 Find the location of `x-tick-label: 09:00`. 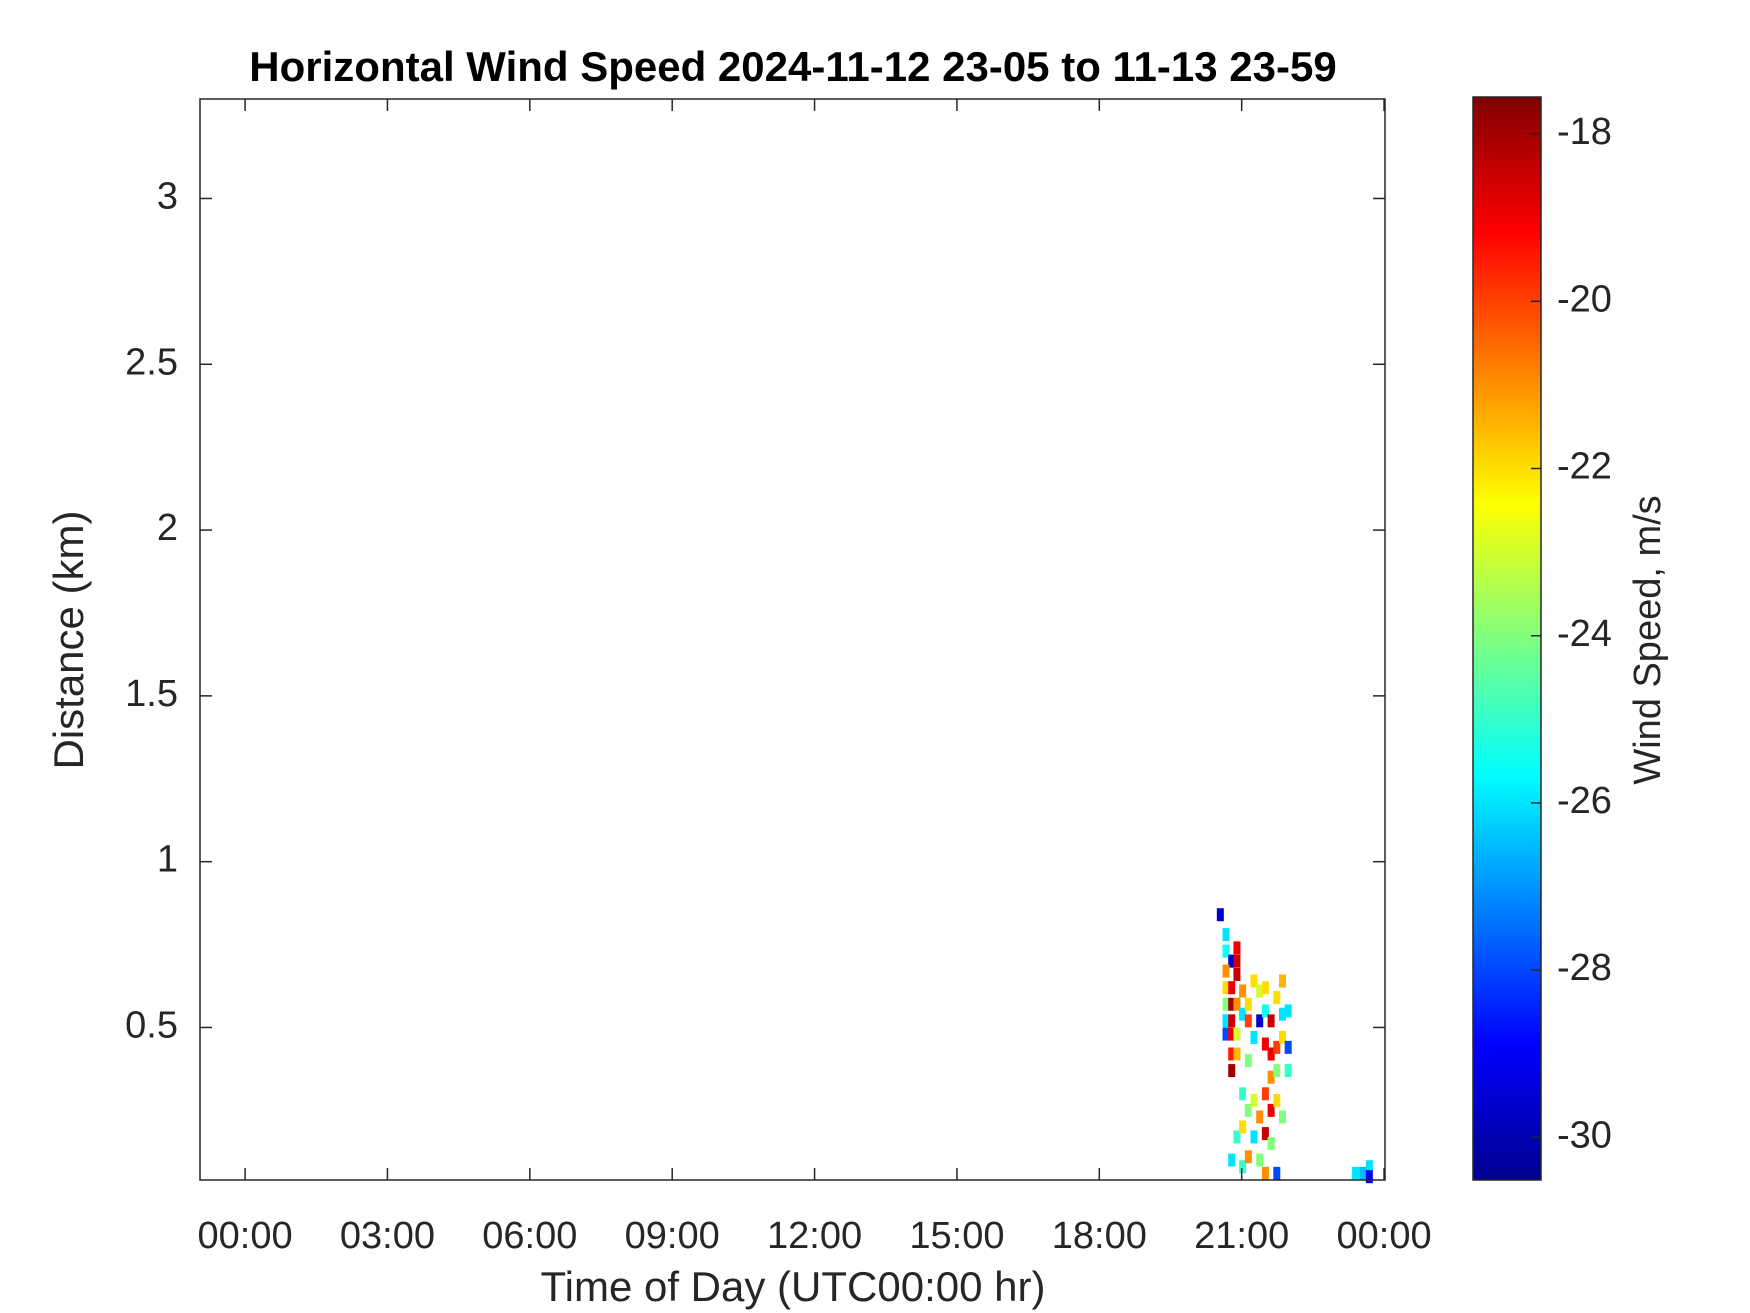

x-tick-label: 09:00 is located at coordinates (672, 1236).